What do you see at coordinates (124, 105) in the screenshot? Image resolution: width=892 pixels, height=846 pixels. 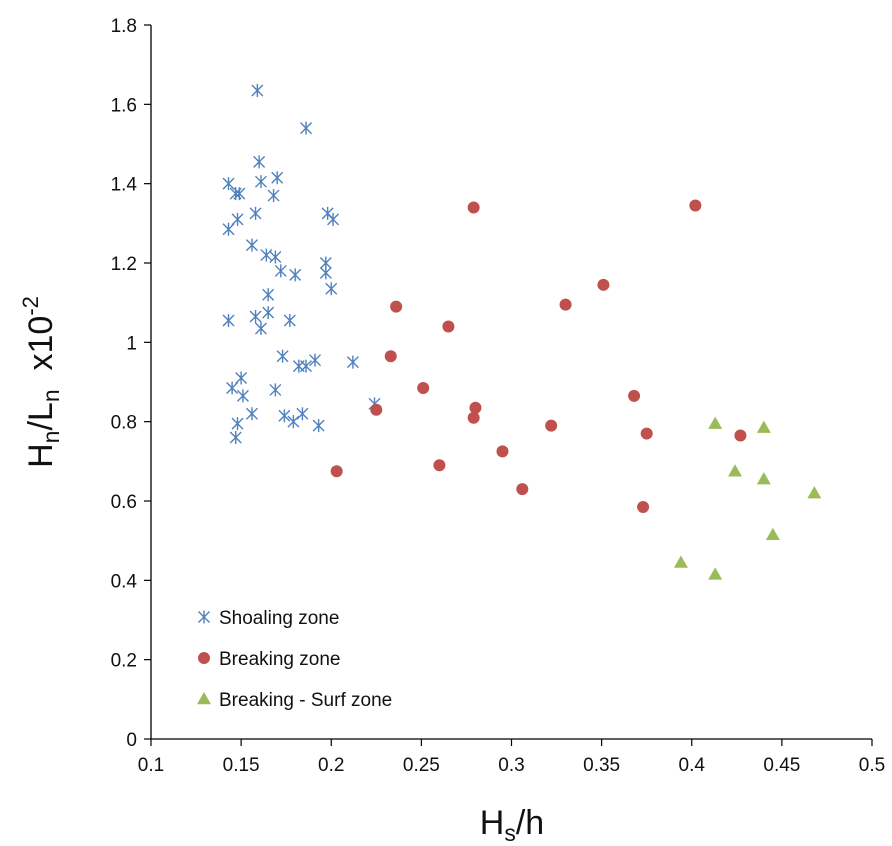 I see `y-tick-label: 1.6` at bounding box center [124, 105].